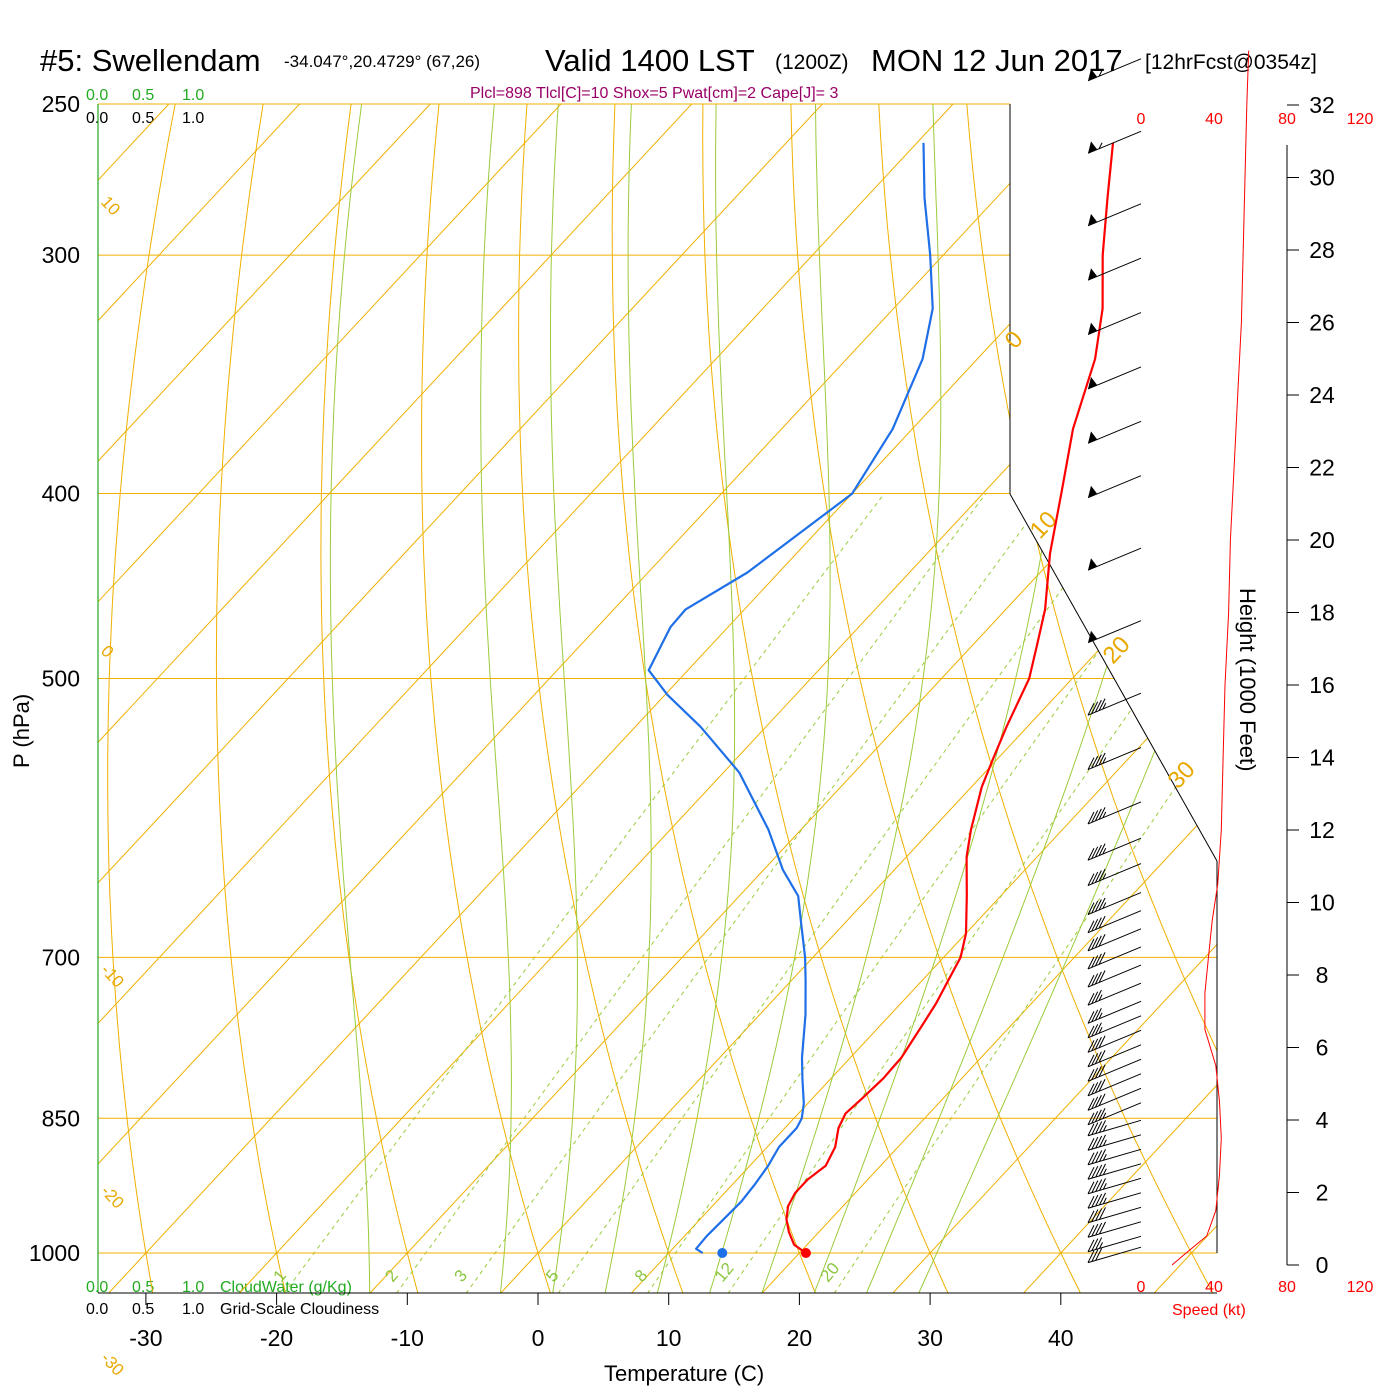  What do you see at coordinates (1177, 698) in the screenshot?
I see `dry-adiabat` at bounding box center [1177, 698].